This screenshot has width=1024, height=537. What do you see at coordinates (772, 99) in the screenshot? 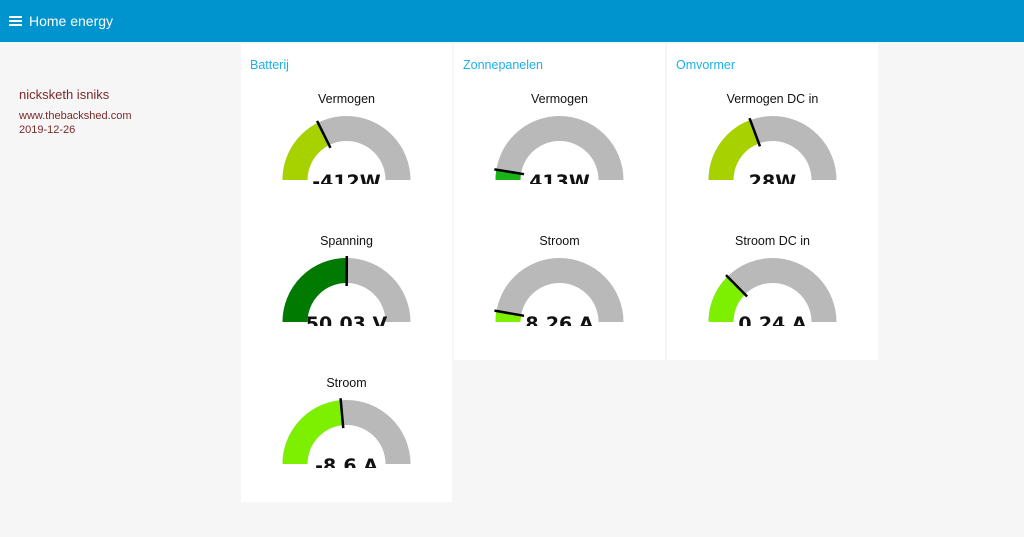
I see `gauge-label: Vermogen DC in` at bounding box center [772, 99].